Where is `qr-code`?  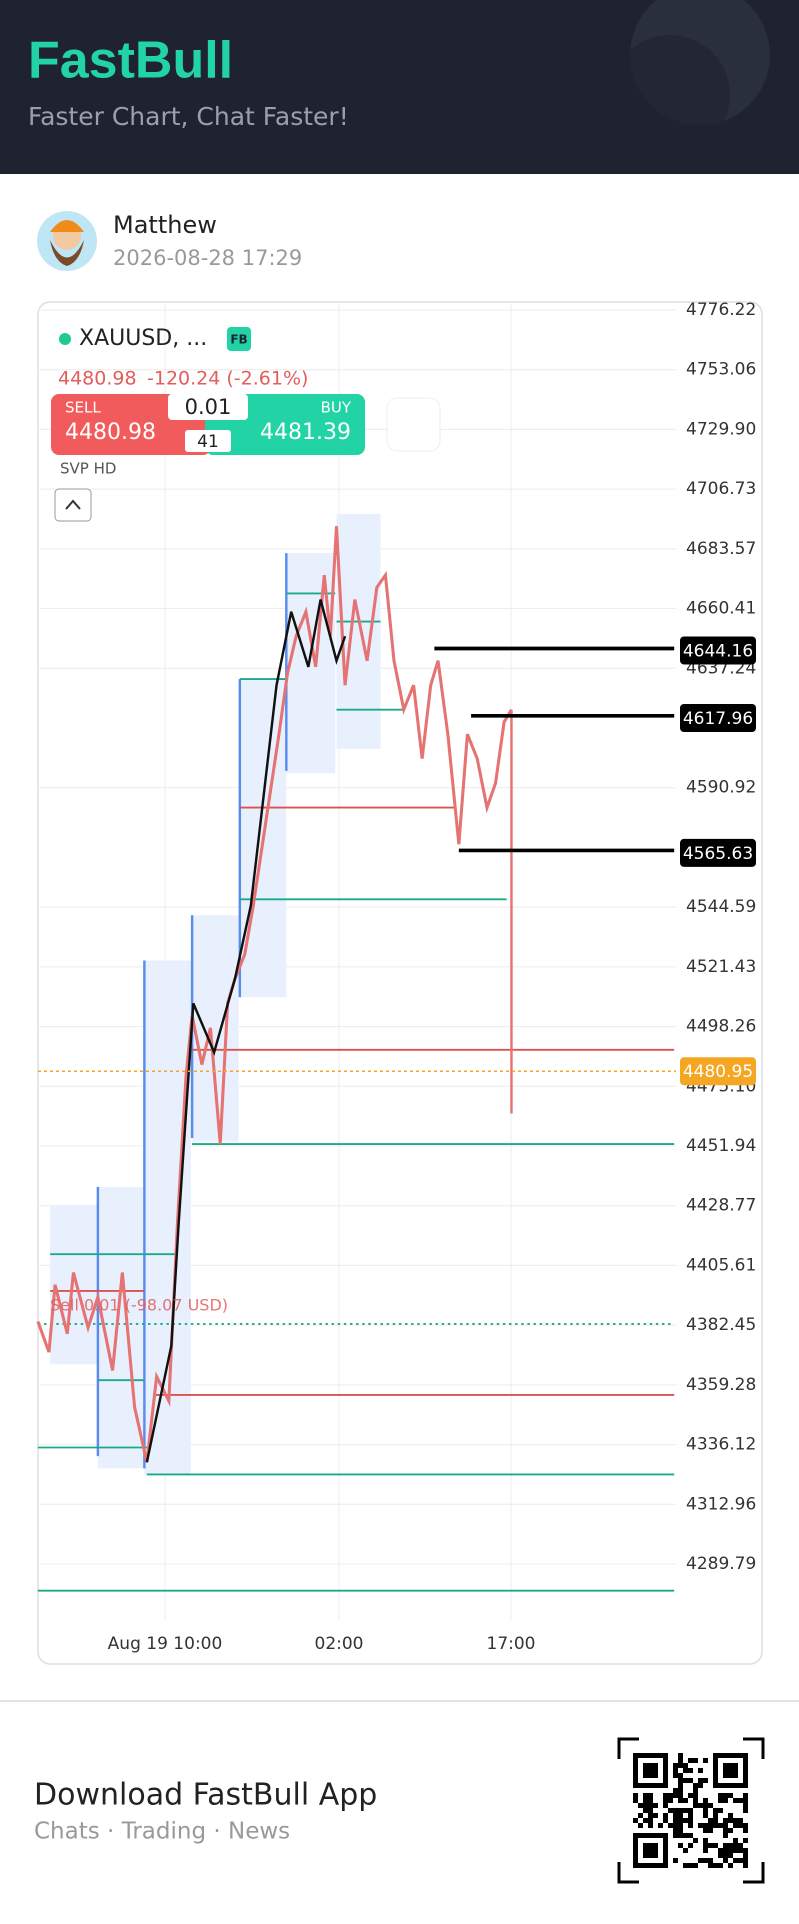
qr-code is located at coordinates (691, 1810).